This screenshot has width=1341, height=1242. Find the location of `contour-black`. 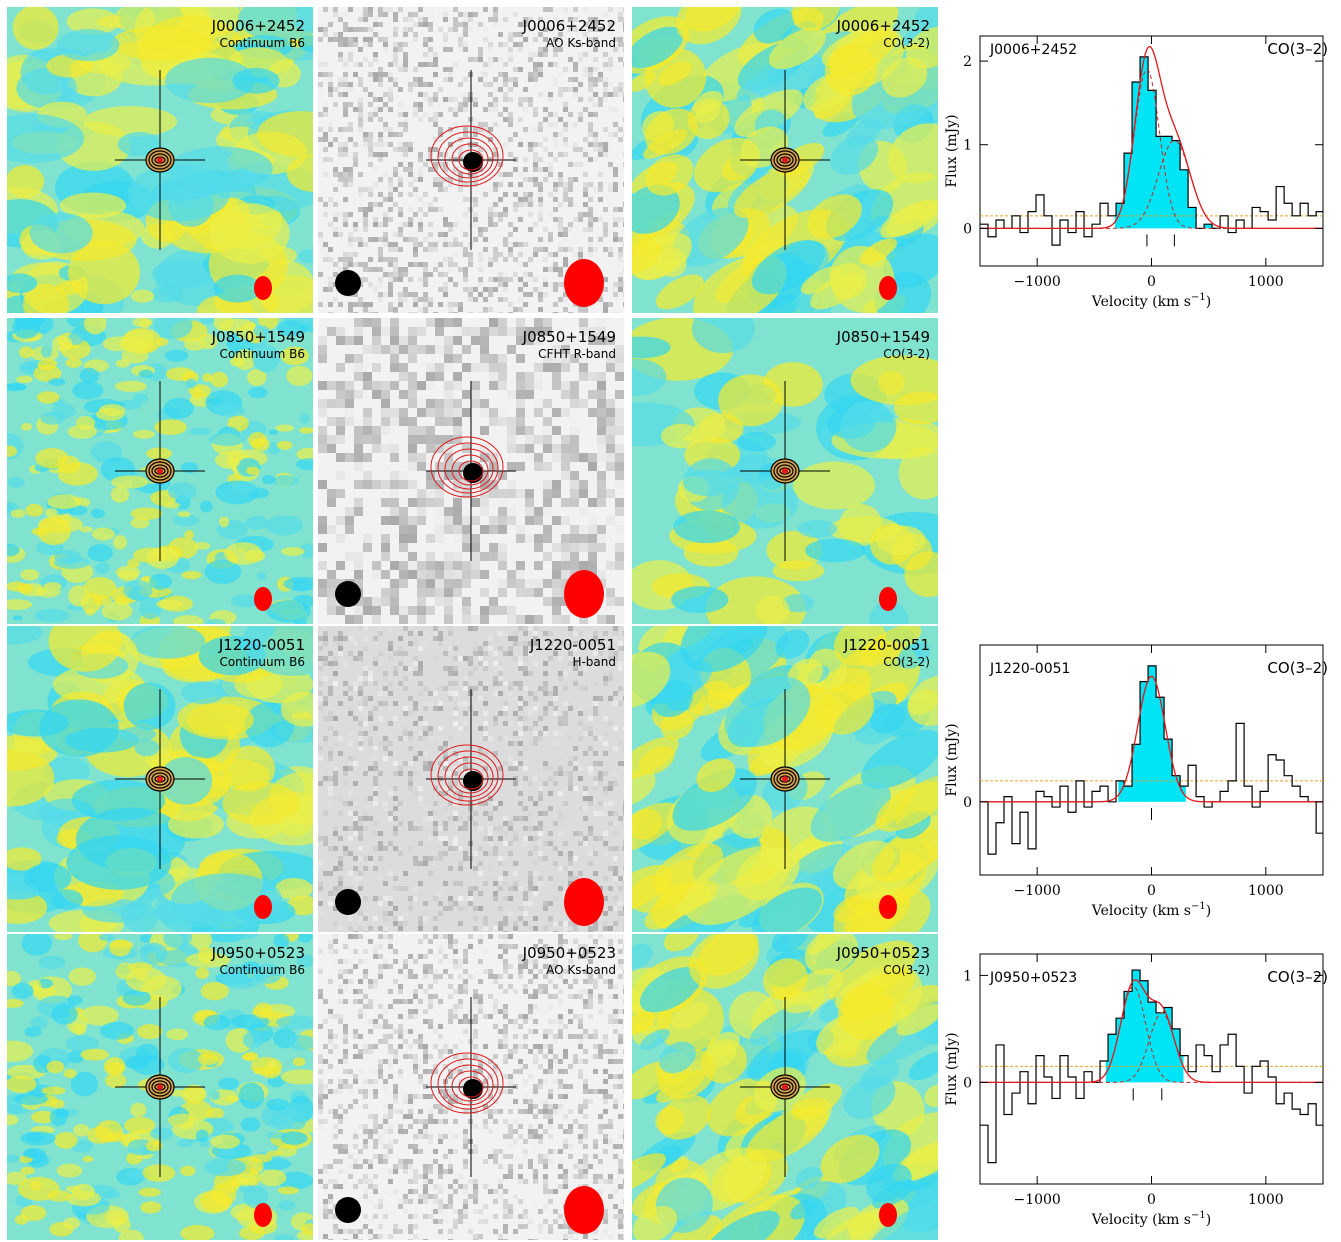

contour-black is located at coordinates (160, 160).